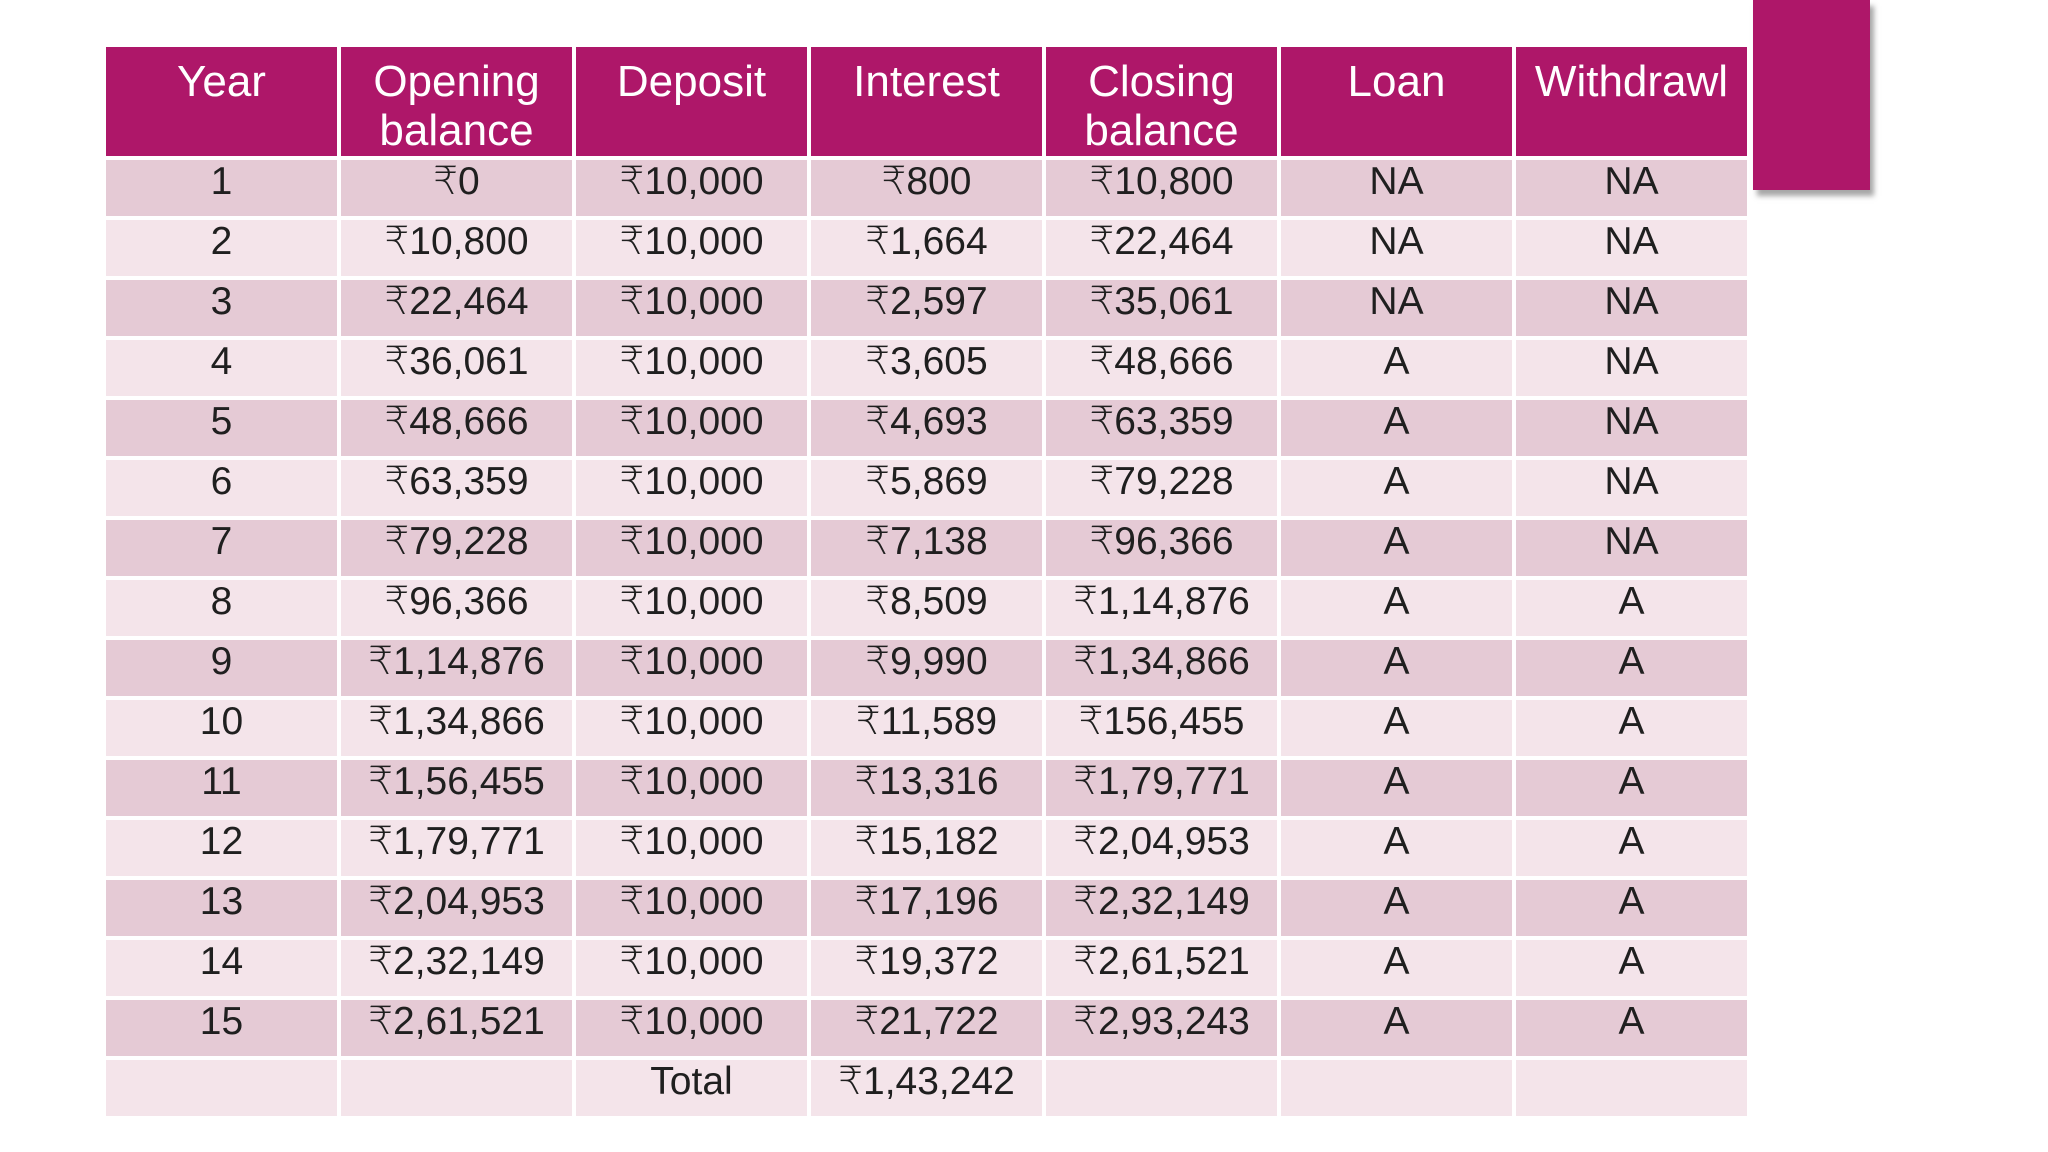  I want to click on cell-opening: ₹2,32,149, so click(456, 967).